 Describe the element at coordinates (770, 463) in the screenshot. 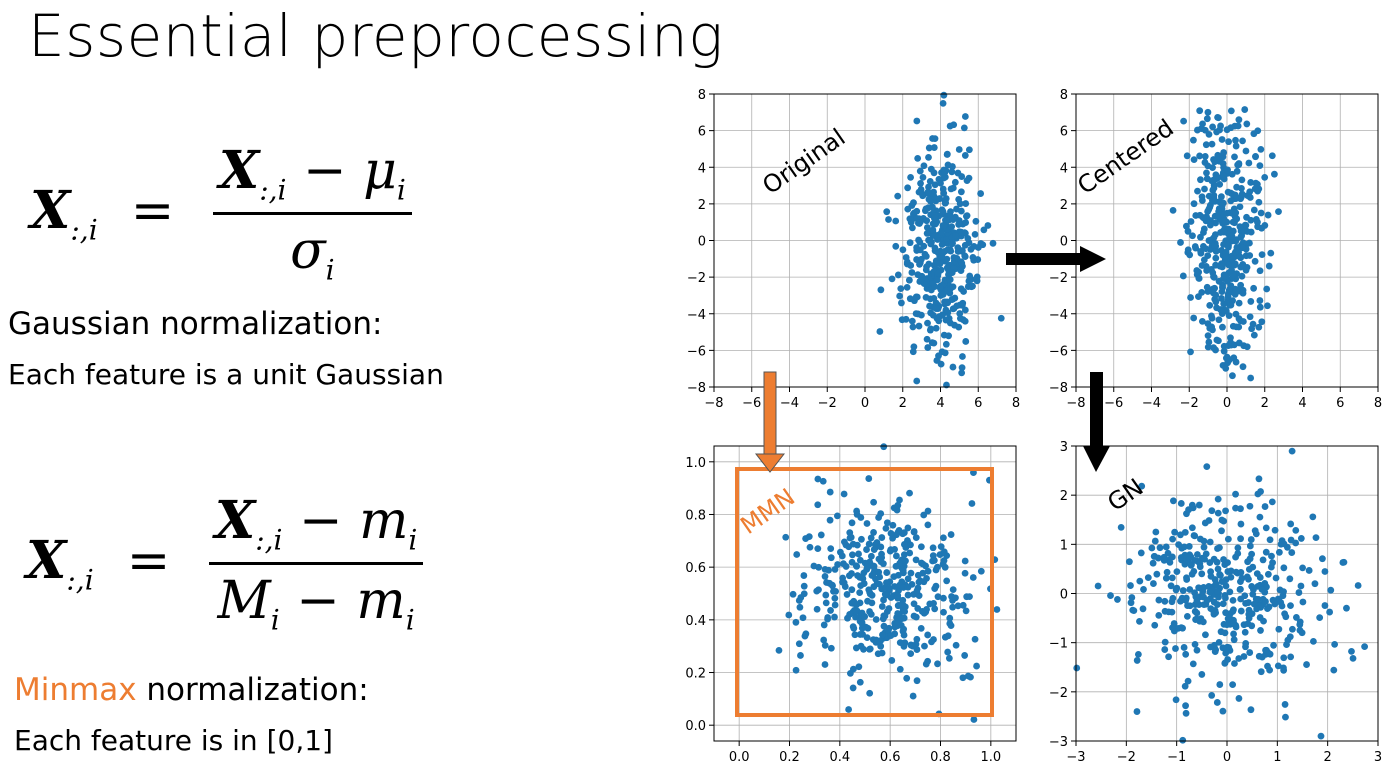

I see `arrow-orange-head` at that location.